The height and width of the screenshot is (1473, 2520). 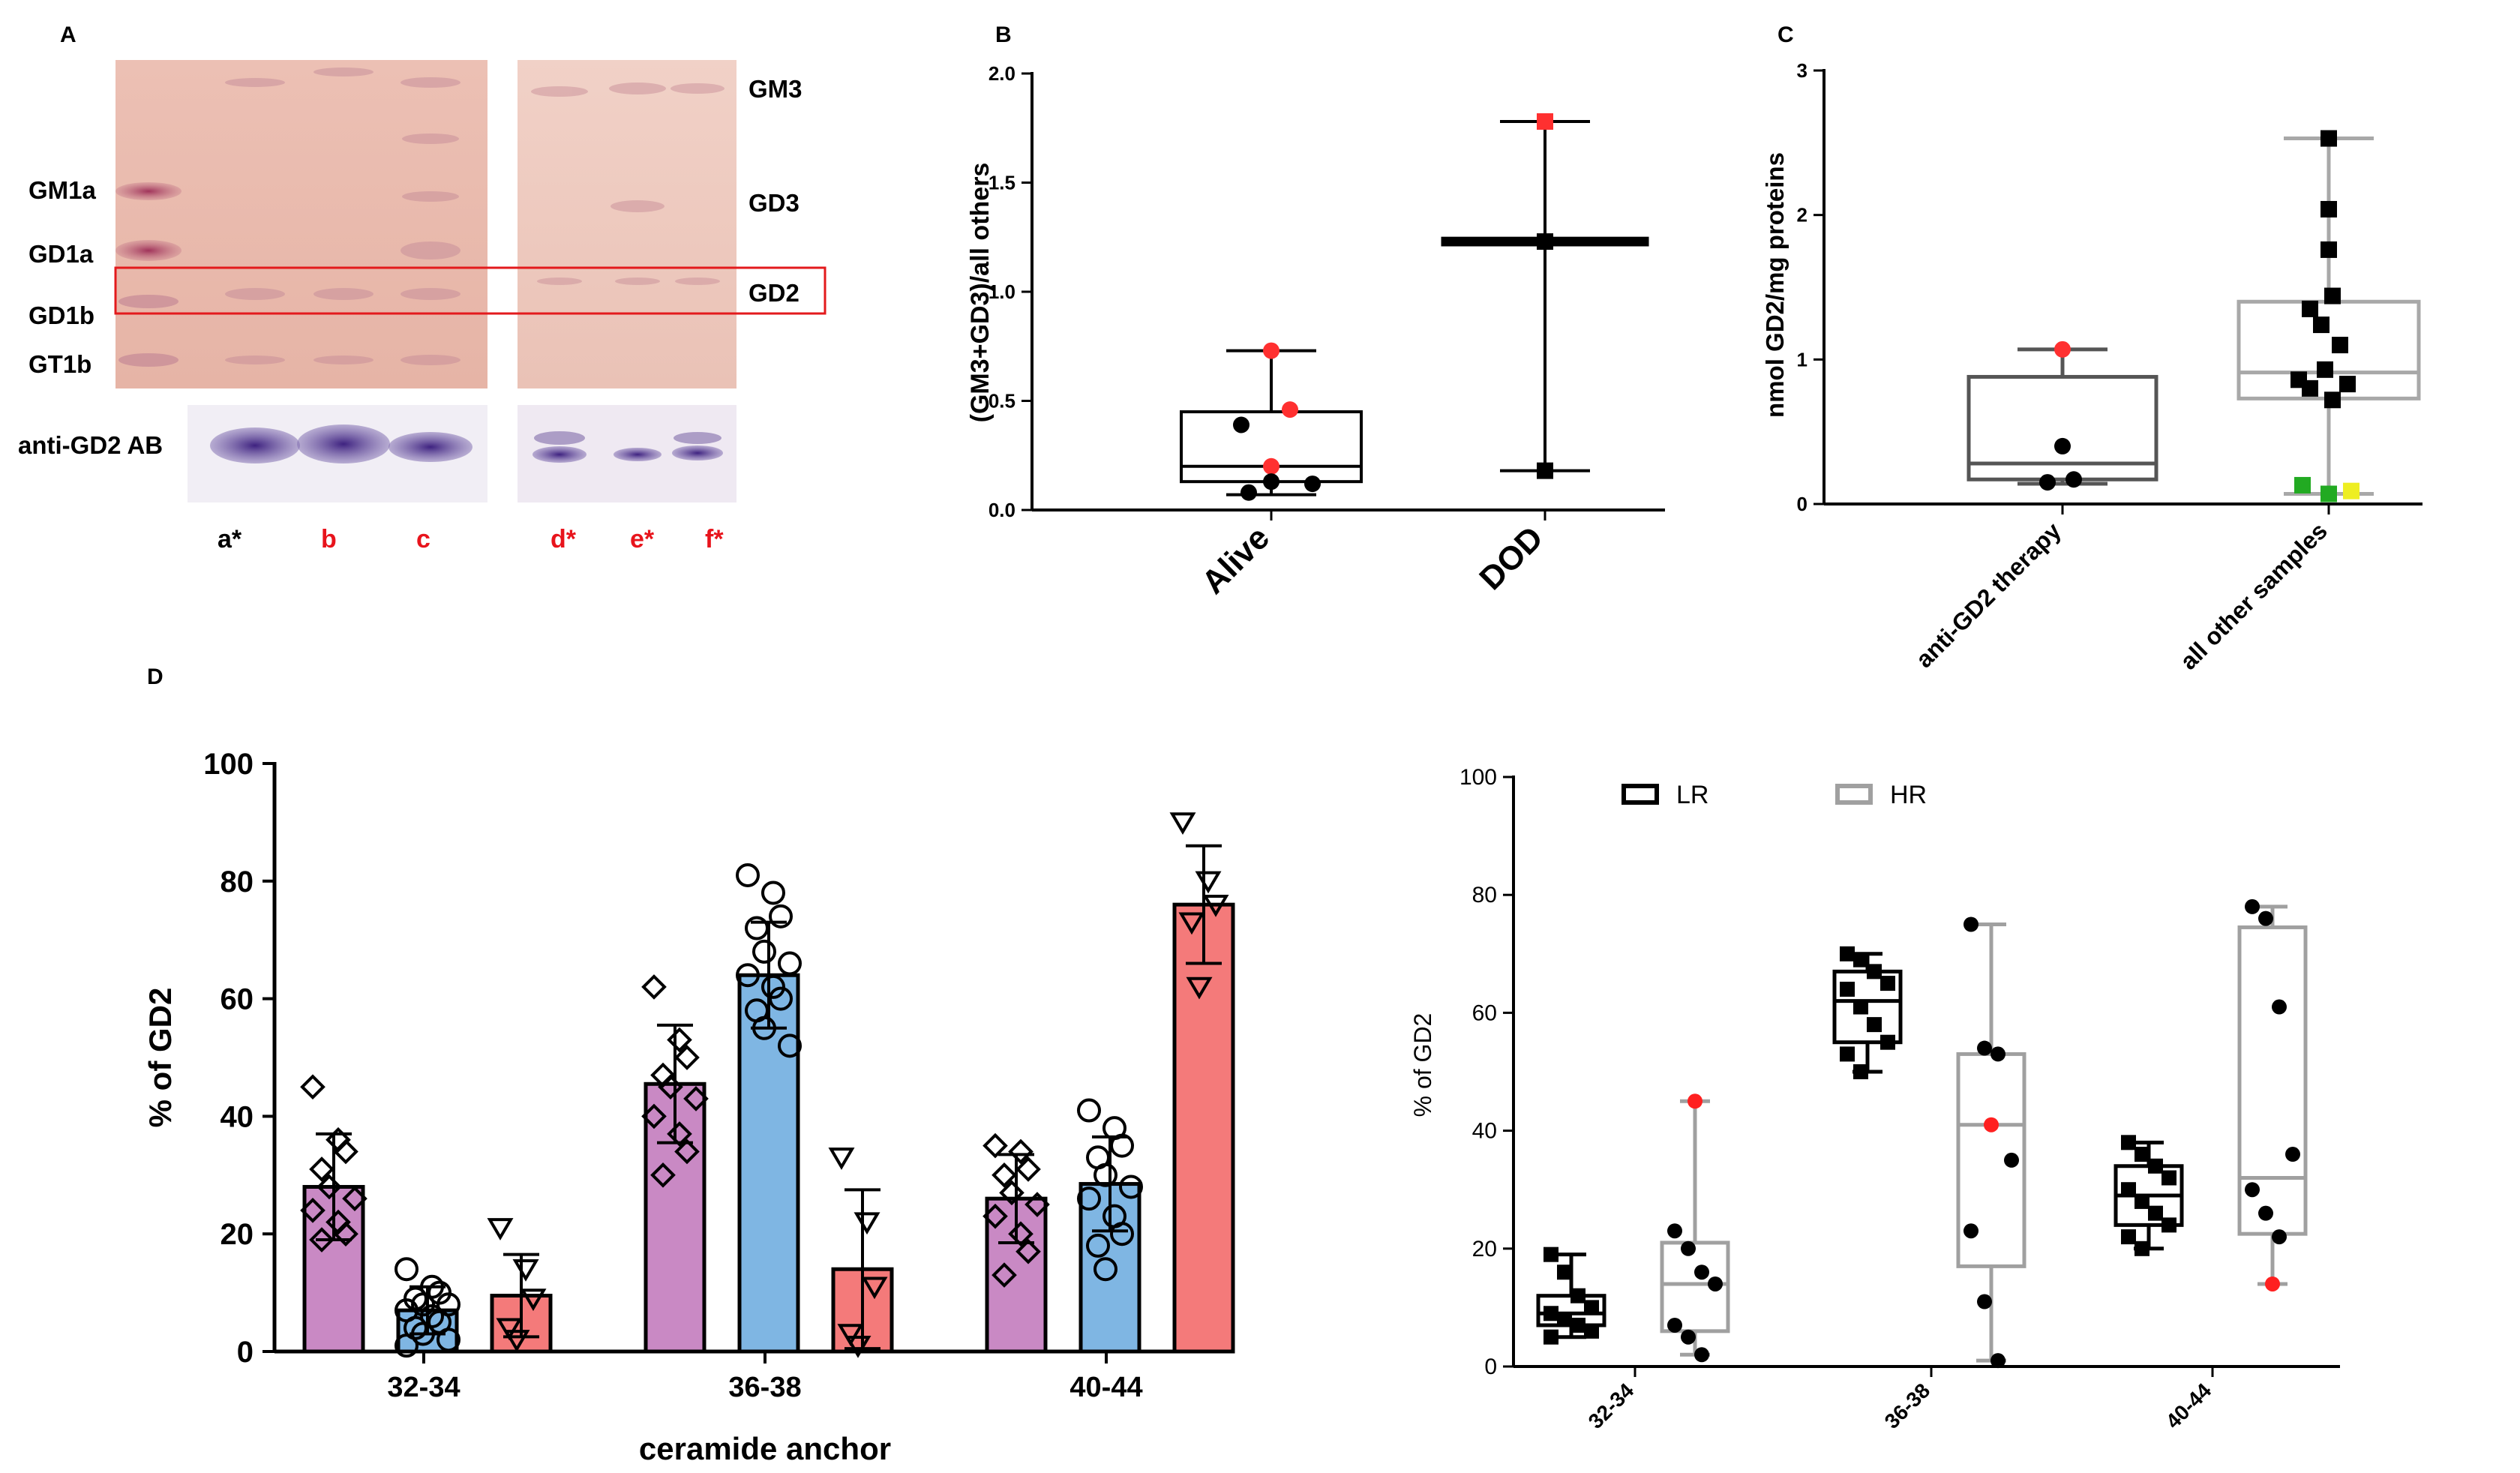 What do you see at coordinates (149, 250) in the screenshot?
I see `band-gd1a` at bounding box center [149, 250].